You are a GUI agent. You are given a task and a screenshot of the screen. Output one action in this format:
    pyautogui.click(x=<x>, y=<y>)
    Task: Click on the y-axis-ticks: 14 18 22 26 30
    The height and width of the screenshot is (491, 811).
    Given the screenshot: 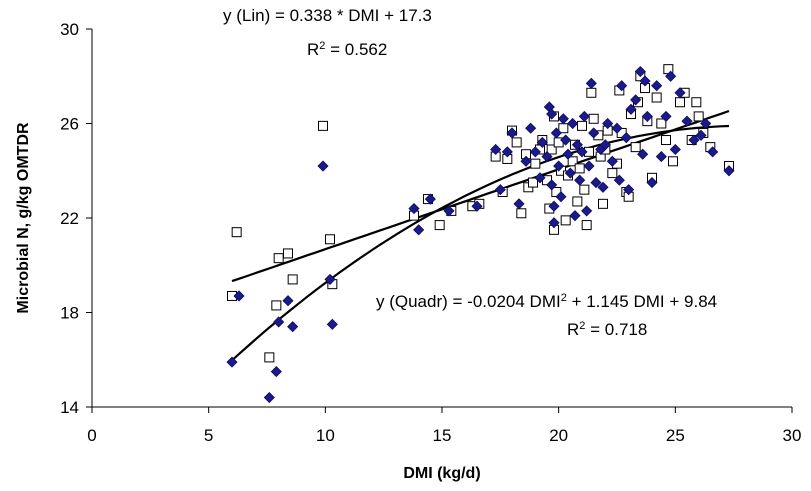 What is the action you would take?
    pyautogui.click(x=76, y=218)
    